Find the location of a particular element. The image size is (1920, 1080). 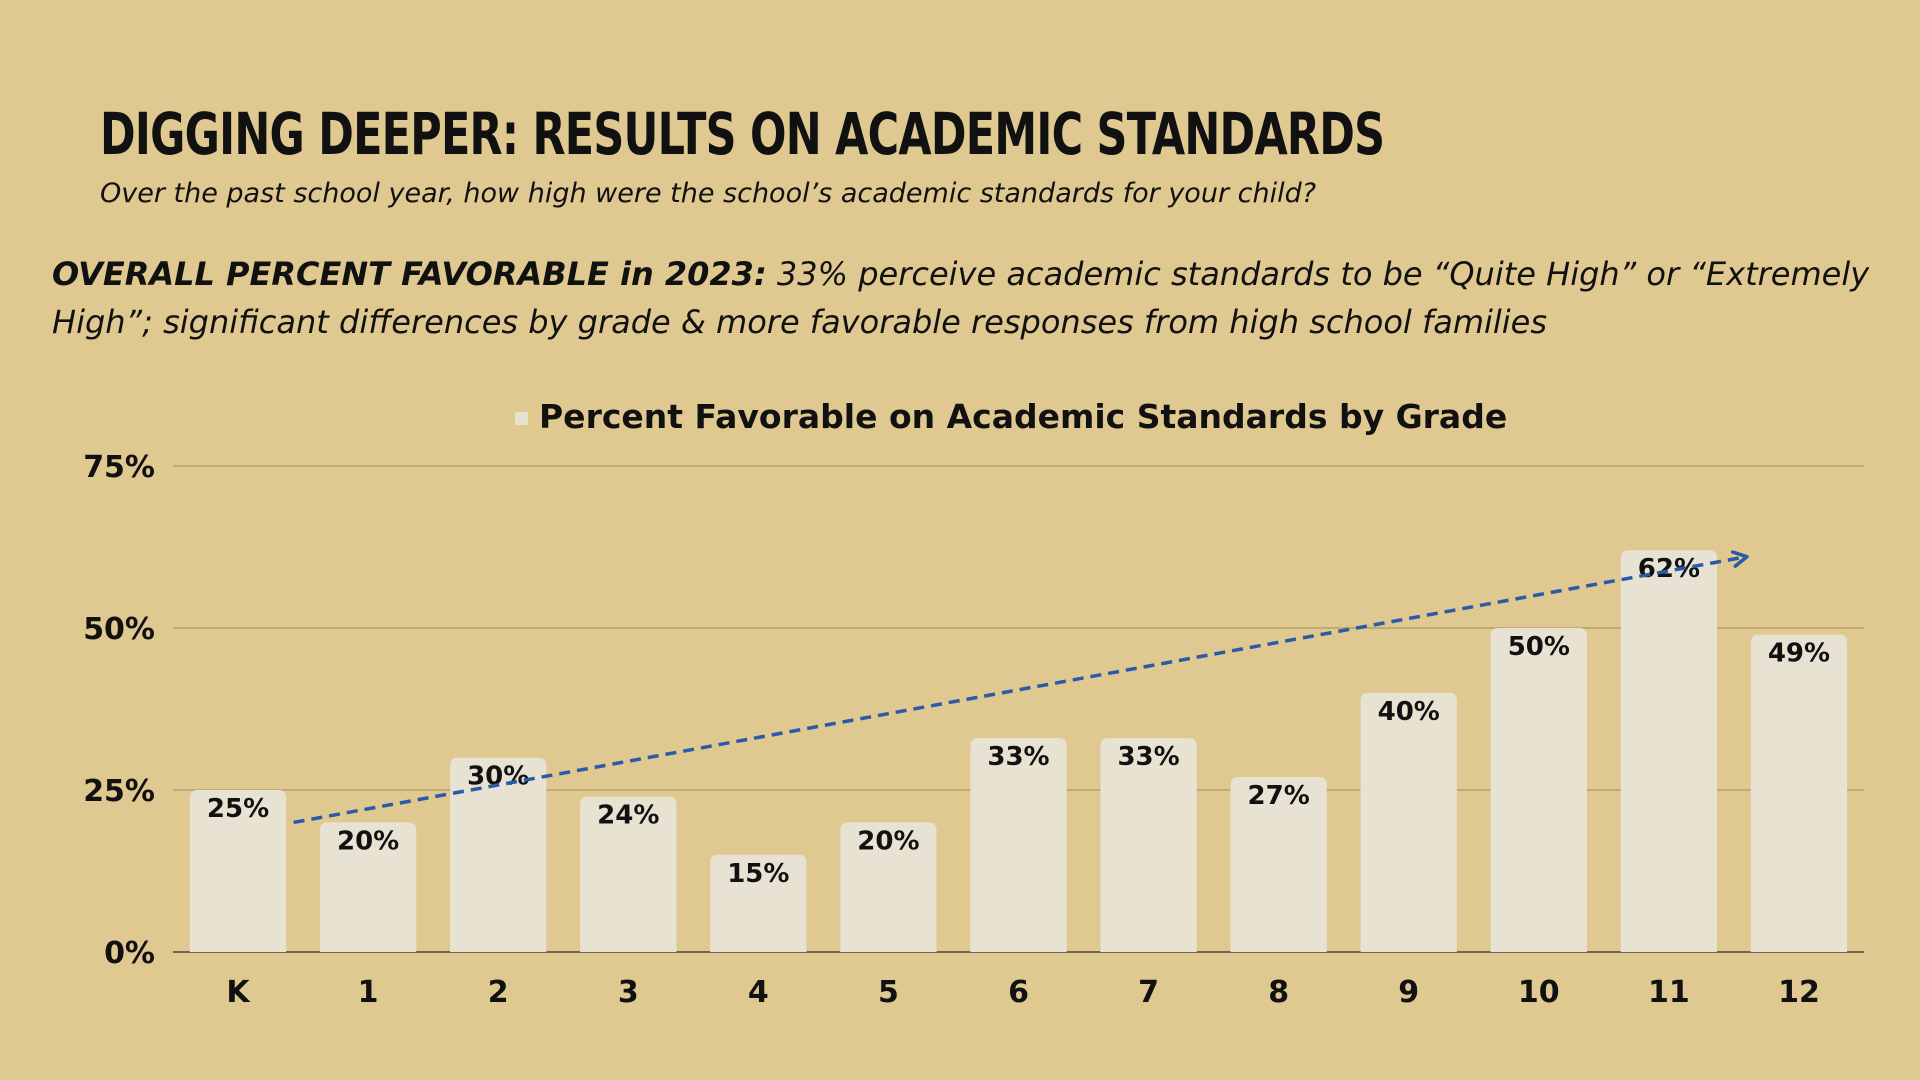

x-tick-label: K is located at coordinates (238, 992).